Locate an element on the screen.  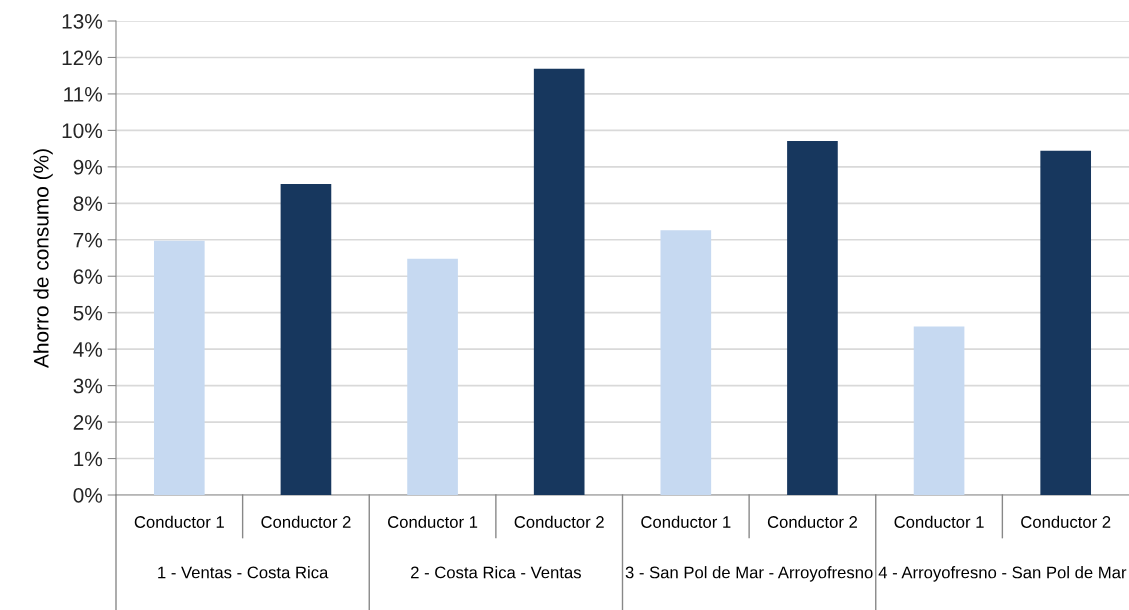
y-tick-label: 1% is located at coordinates (88, 459).